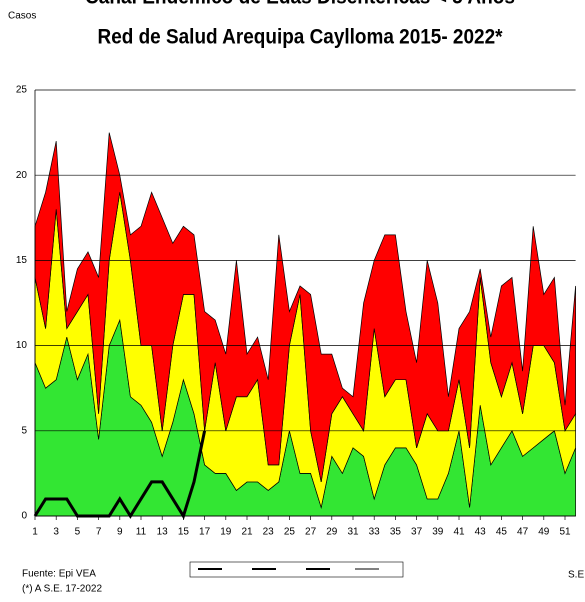 The image size is (585, 602). What do you see at coordinates (375, 532) in the screenshot?
I see `x-tick-label: 33` at bounding box center [375, 532].